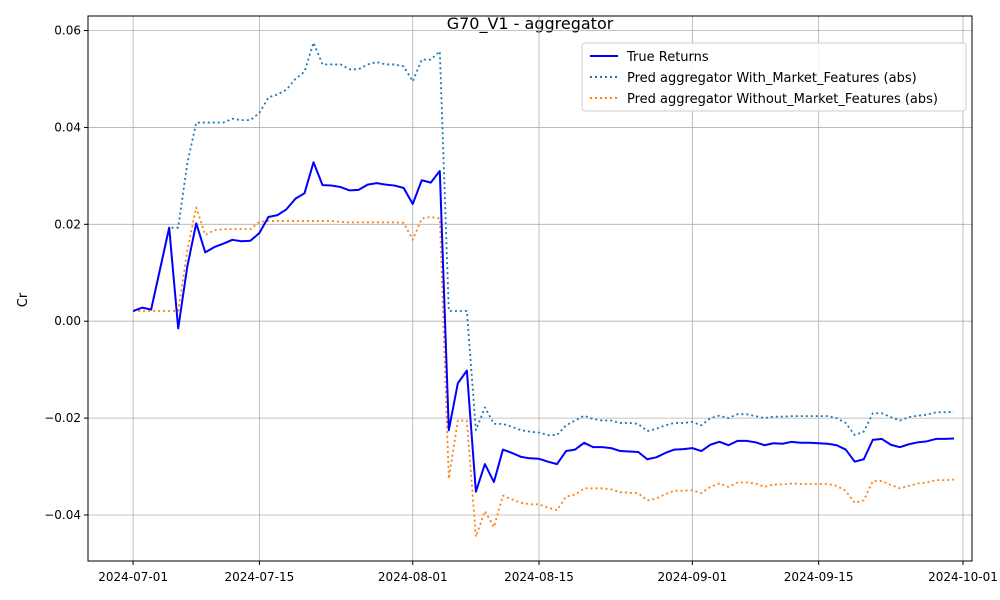 This screenshot has width=1000, height=600. What do you see at coordinates (539, 577) in the screenshot?
I see `x-tick-label: 2024-08-15` at bounding box center [539, 577].